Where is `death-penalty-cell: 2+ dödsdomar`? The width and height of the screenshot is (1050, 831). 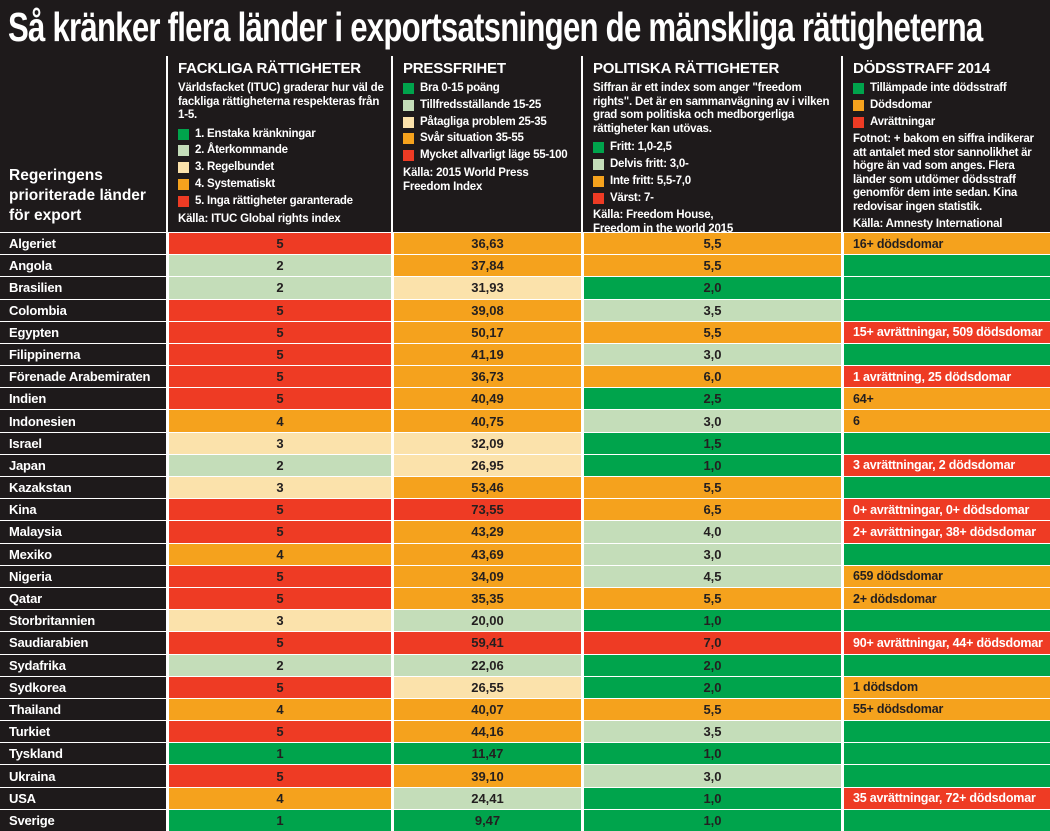 death-penalty-cell: 2+ dödsdomar is located at coordinates (947, 598).